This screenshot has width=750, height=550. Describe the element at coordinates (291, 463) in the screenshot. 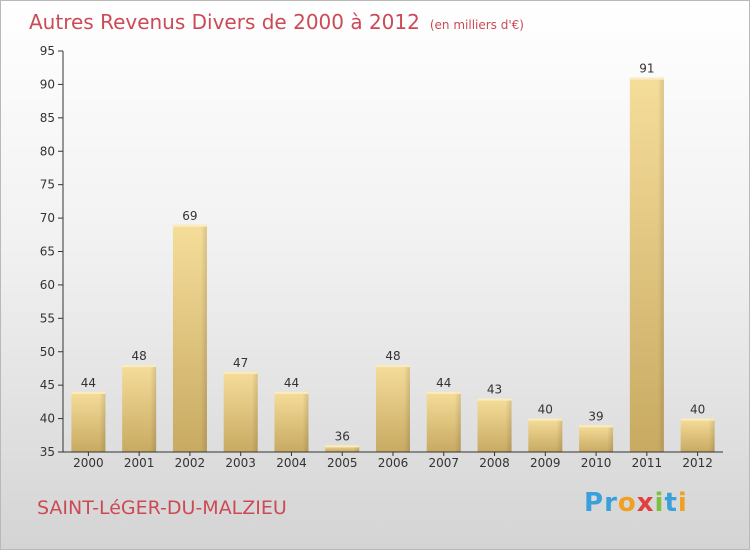

I see `x-tick-label: 2004` at that location.